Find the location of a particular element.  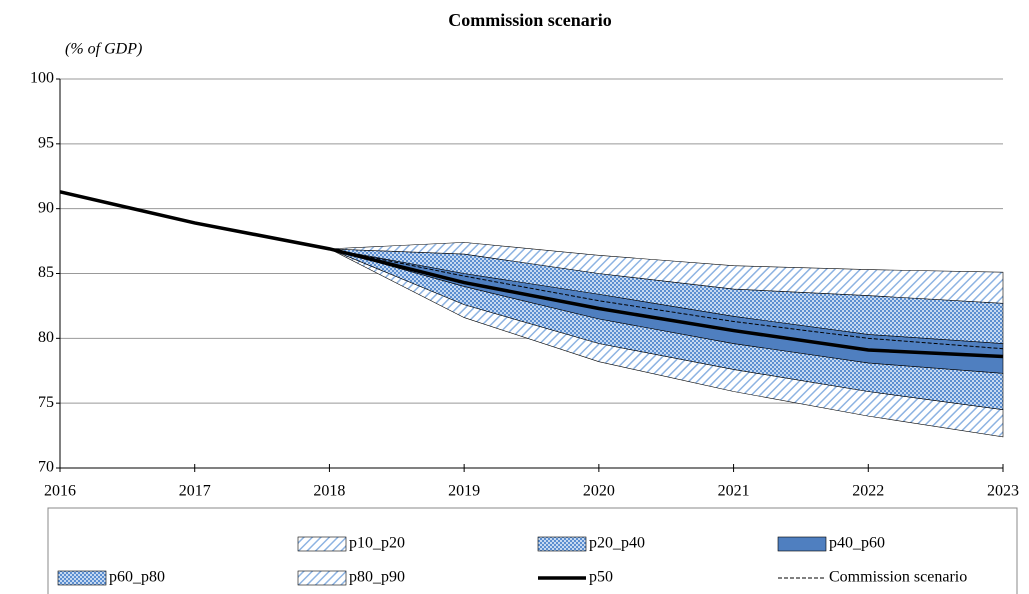

line-series is located at coordinates (666, 299).